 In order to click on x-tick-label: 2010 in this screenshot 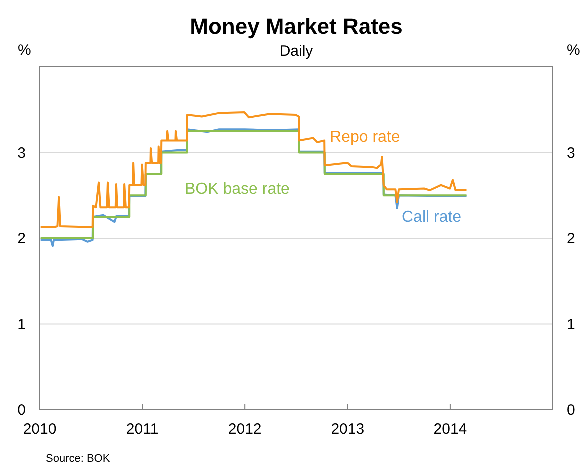, I will do `click(40, 429)`.